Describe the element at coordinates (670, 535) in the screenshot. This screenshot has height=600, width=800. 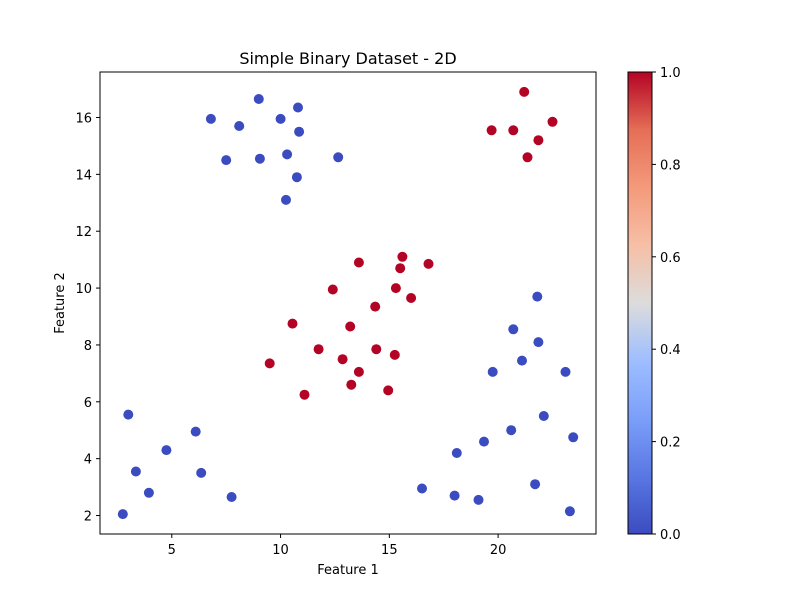
I see `colorbar-tick-label: 0.0` at that location.